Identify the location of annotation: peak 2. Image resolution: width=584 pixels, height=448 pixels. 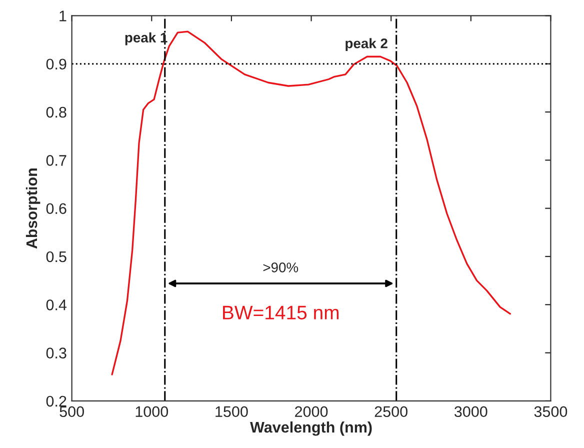
(367, 45).